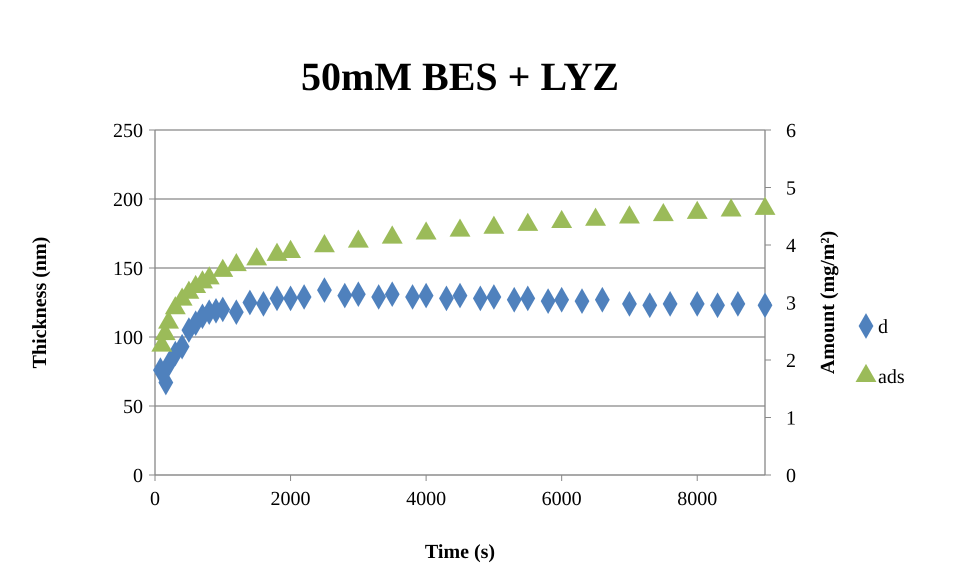 This screenshot has height=581, width=955. Describe the element at coordinates (128, 131) in the screenshot. I see `y-tick-label: 250` at that location.